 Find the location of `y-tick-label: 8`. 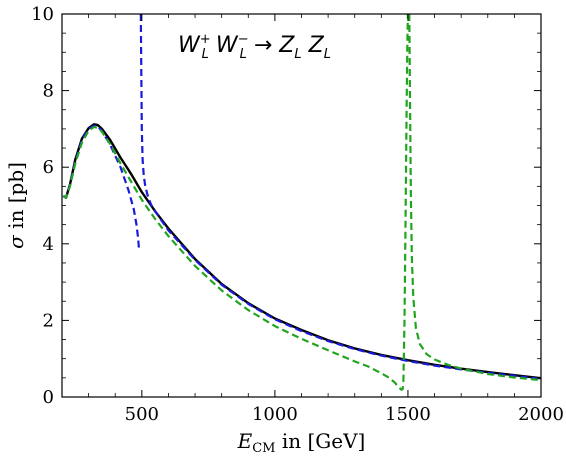

y-tick-label: 8 is located at coordinates (48, 91).